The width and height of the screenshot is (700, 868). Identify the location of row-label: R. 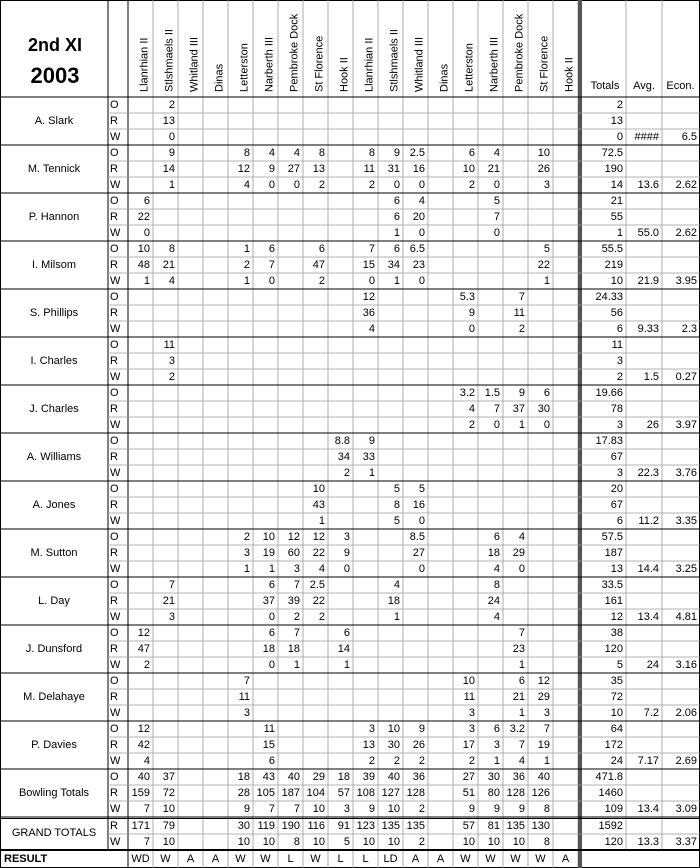
(114, 745).